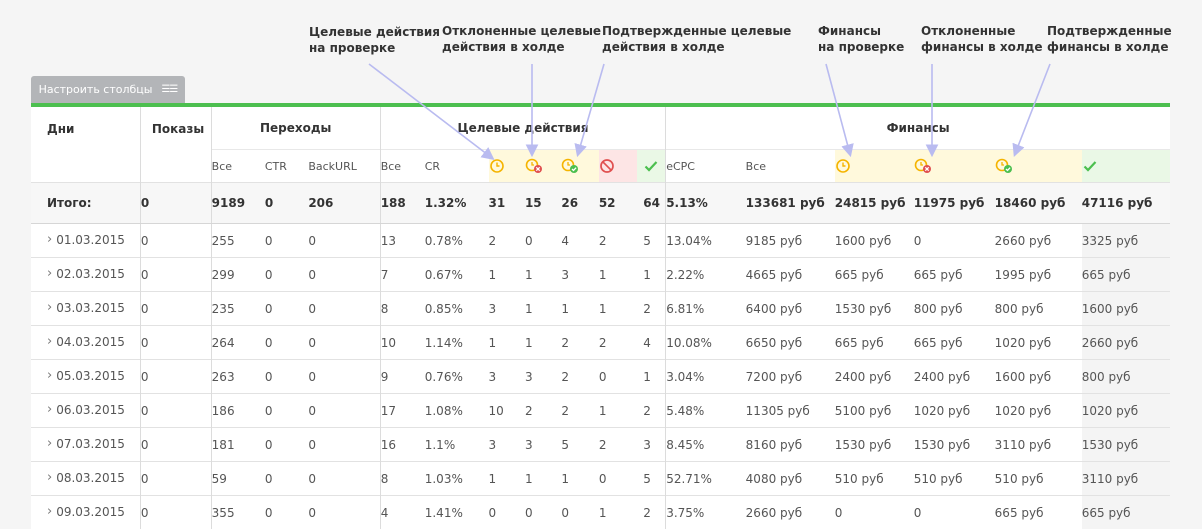 The width and height of the screenshot is (1202, 529). Describe the element at coordinates (402, 166) in the screenshot. I see `sub-actions-all: Все` at that location.